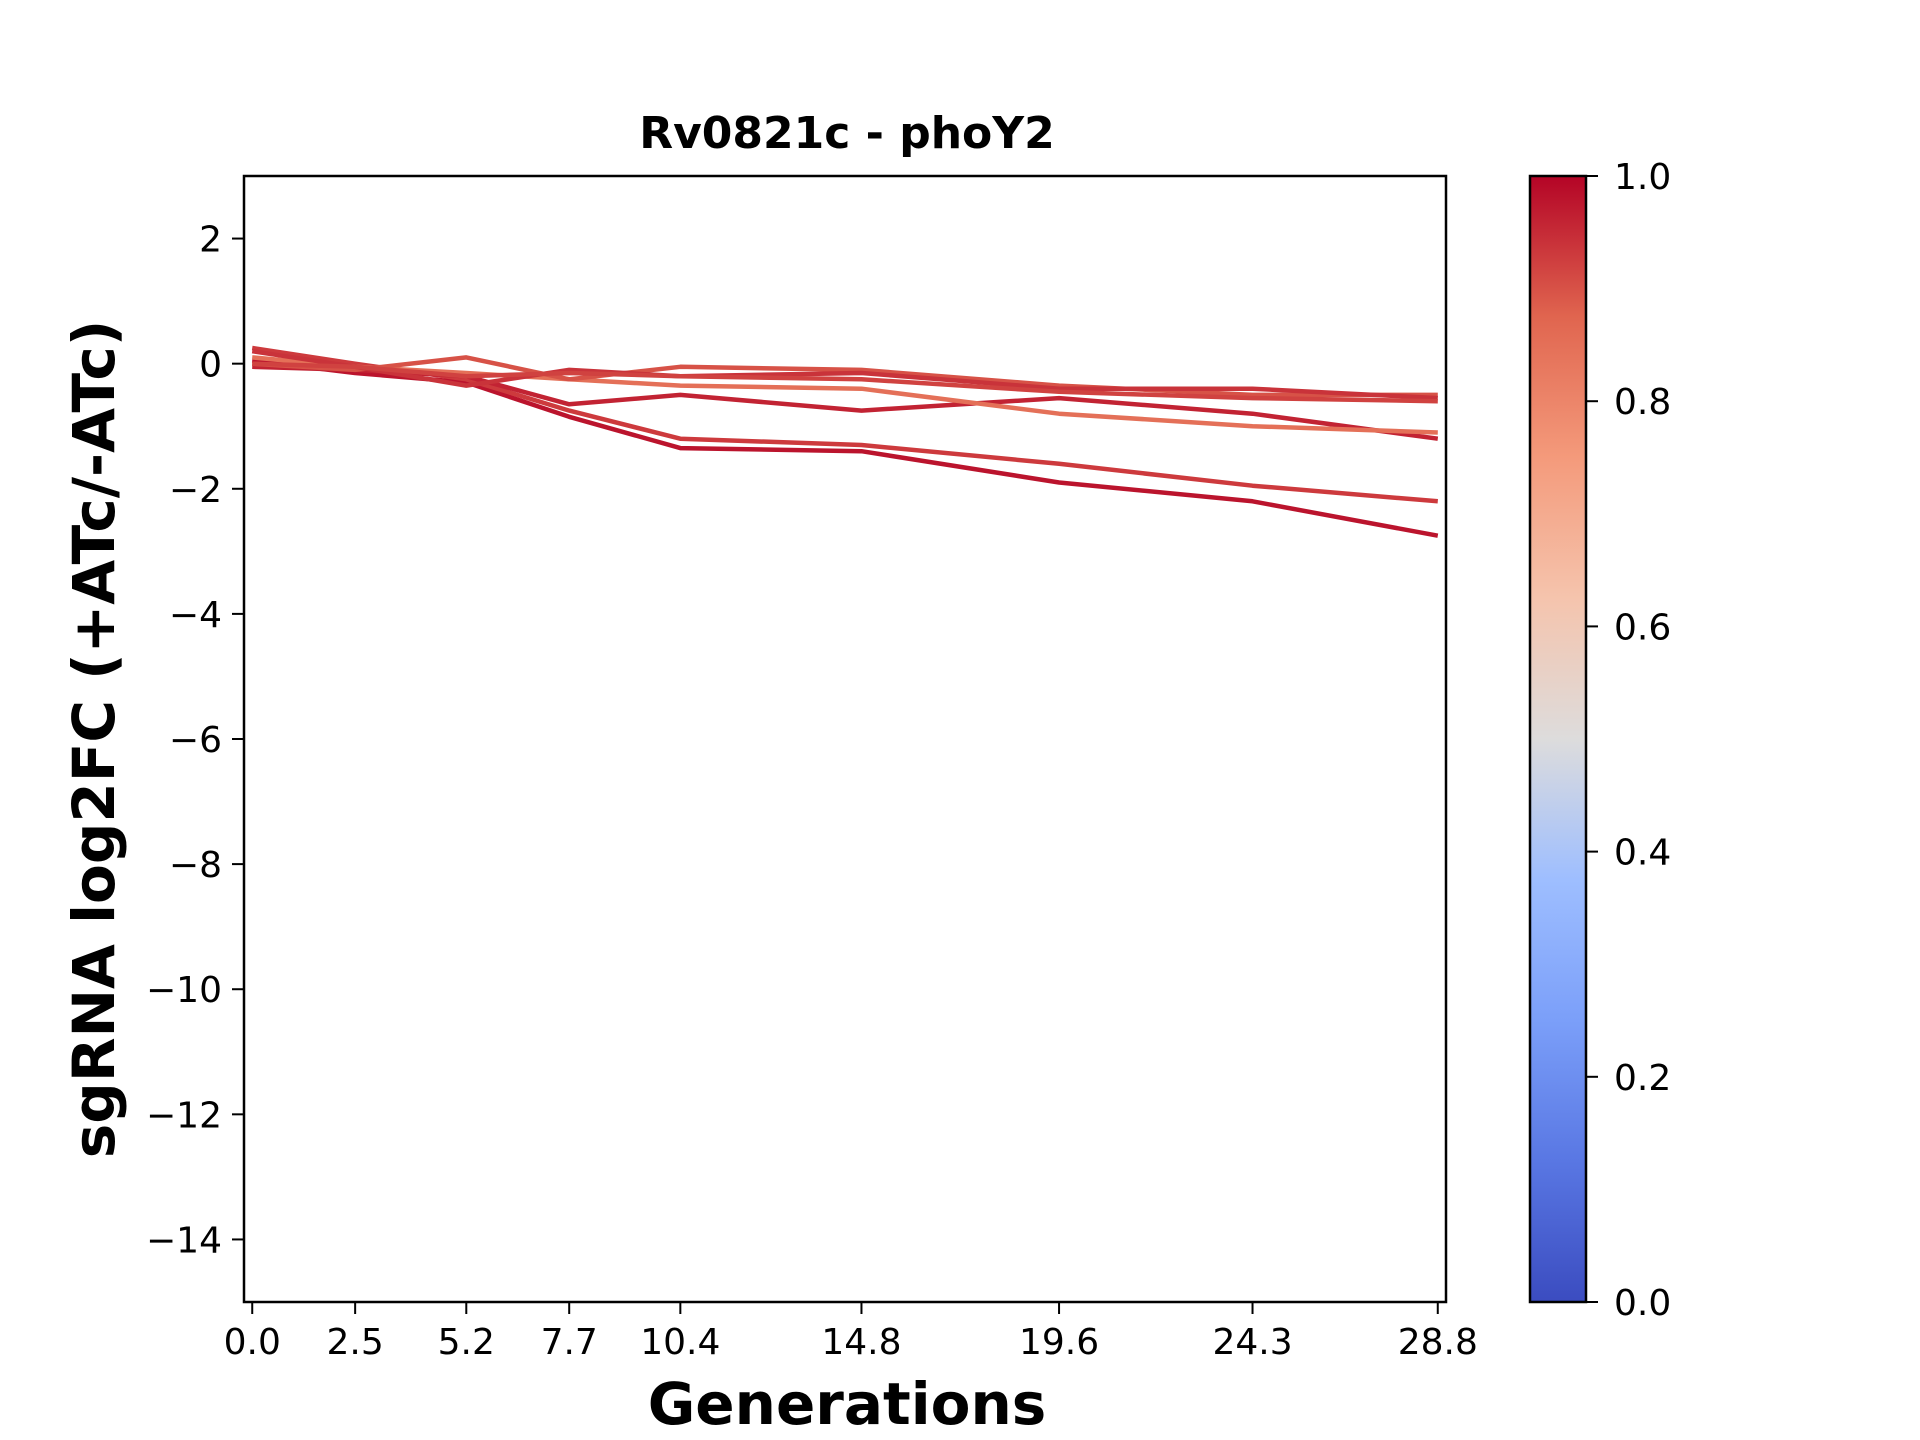 The height and width of the screenshot is (1440, 1920). Describe the element at coordinates (184, 1115) in the screenshot. I see `y-tick-label: −12` at that location.